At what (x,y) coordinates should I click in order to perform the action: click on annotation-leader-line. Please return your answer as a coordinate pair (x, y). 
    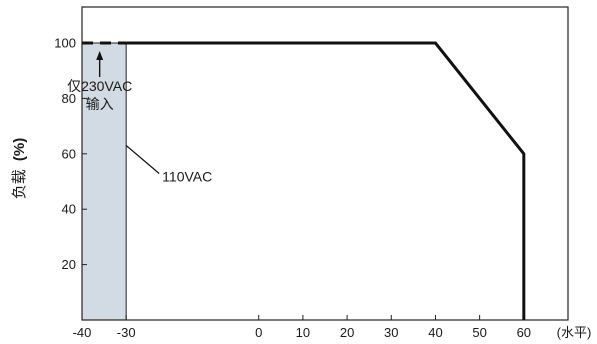
    Looking at the image, I should click on (142, 159).